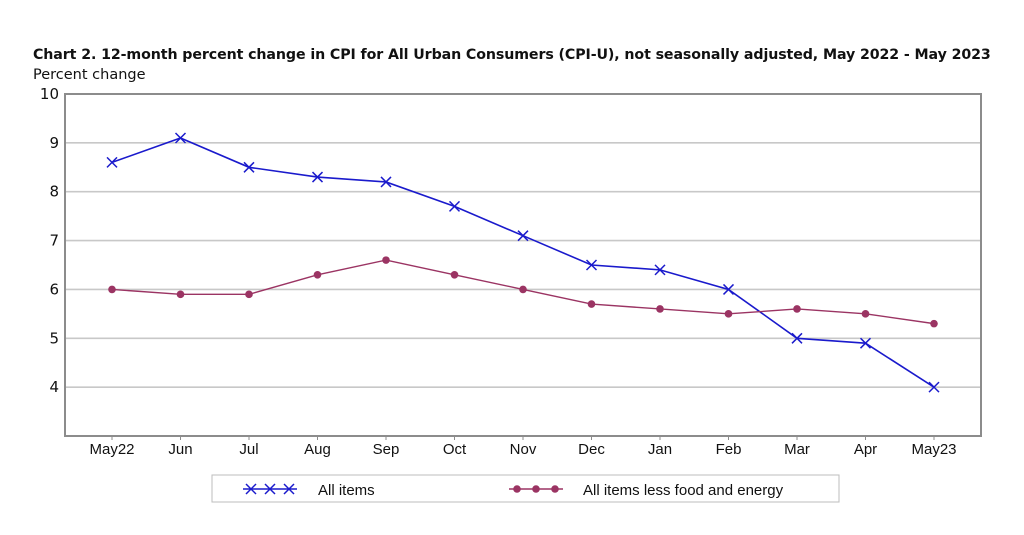 The width and height of the screenshot is (1024, 535). Describe the element at coordinates (865, 449) in the screenshot. I see `x-tick-label: Apr` at that location.